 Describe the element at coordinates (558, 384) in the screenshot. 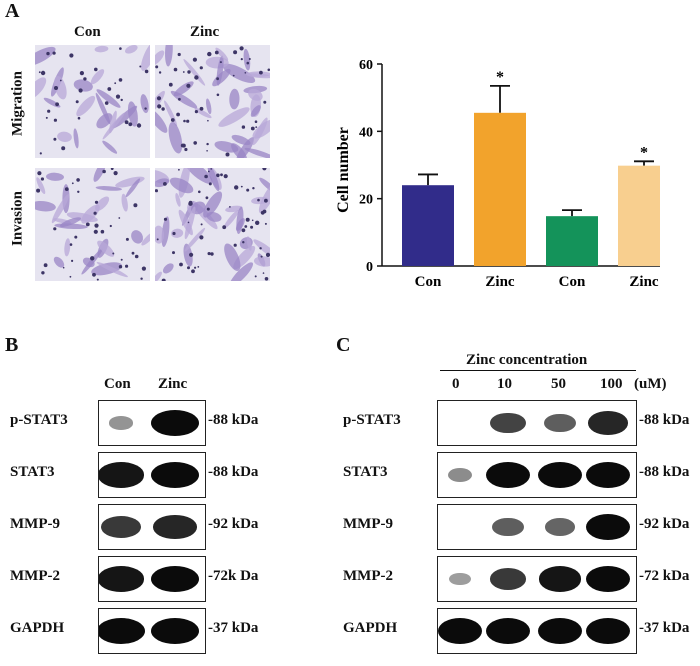

I see `conc-label-50: 50` at that location.